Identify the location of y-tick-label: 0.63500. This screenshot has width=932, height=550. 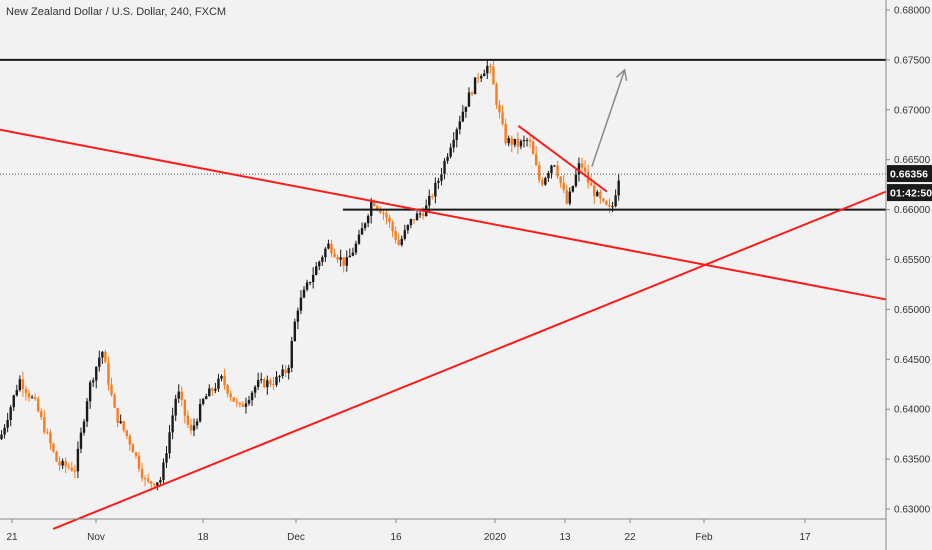
(912, 460).